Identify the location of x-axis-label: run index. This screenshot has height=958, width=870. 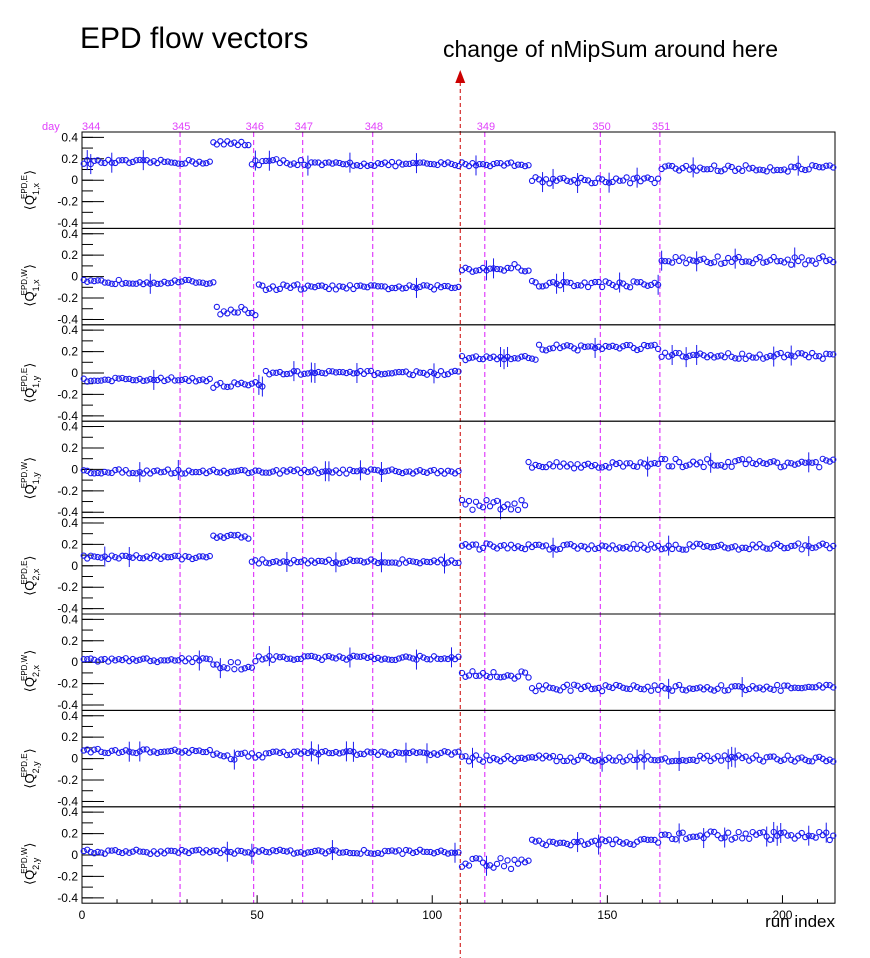
(800, 921).